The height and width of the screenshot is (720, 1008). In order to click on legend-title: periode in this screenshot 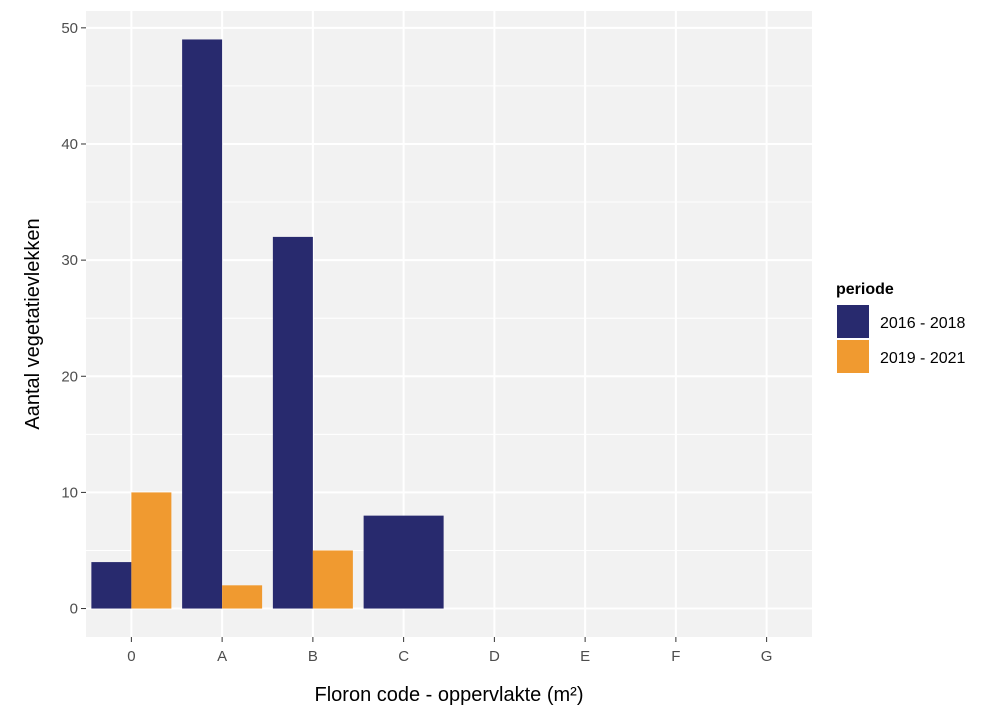, I will do `click(865, 289)`.